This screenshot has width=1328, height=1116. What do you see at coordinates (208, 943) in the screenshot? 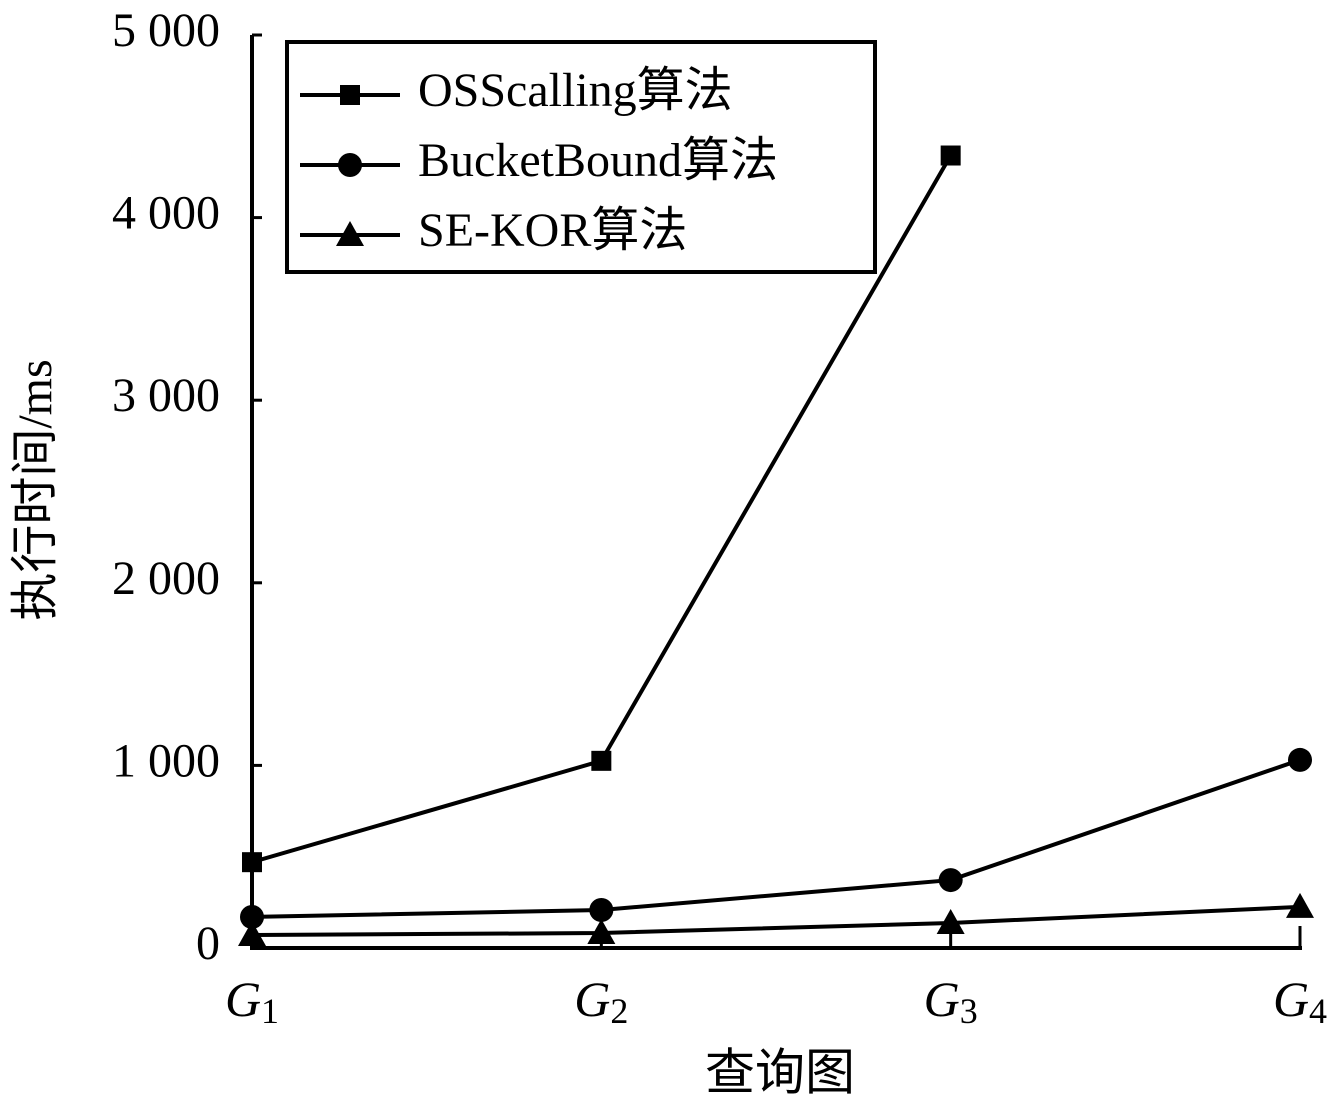
I see `y-tick-label: 0` at bounding box center [208, 943].